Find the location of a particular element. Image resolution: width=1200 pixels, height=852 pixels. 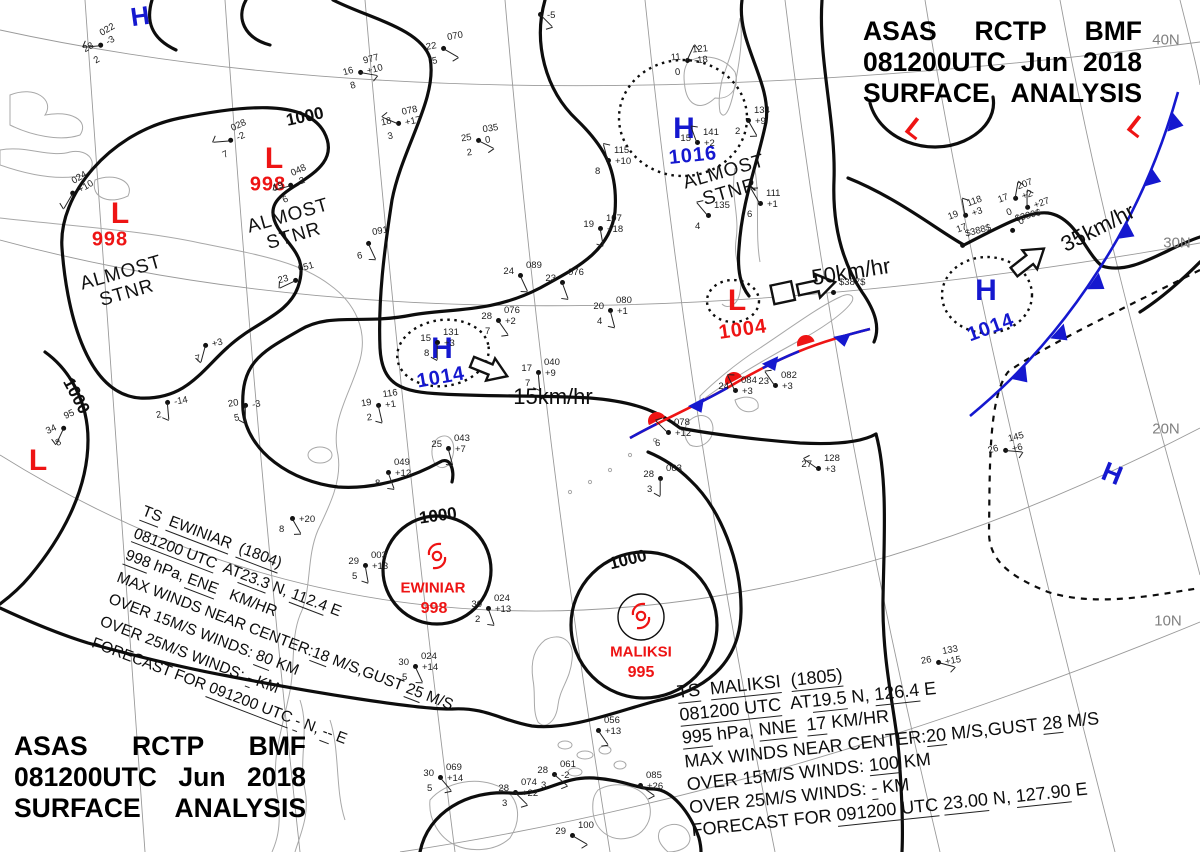

stationary-front is located at coordinates (750, 383).